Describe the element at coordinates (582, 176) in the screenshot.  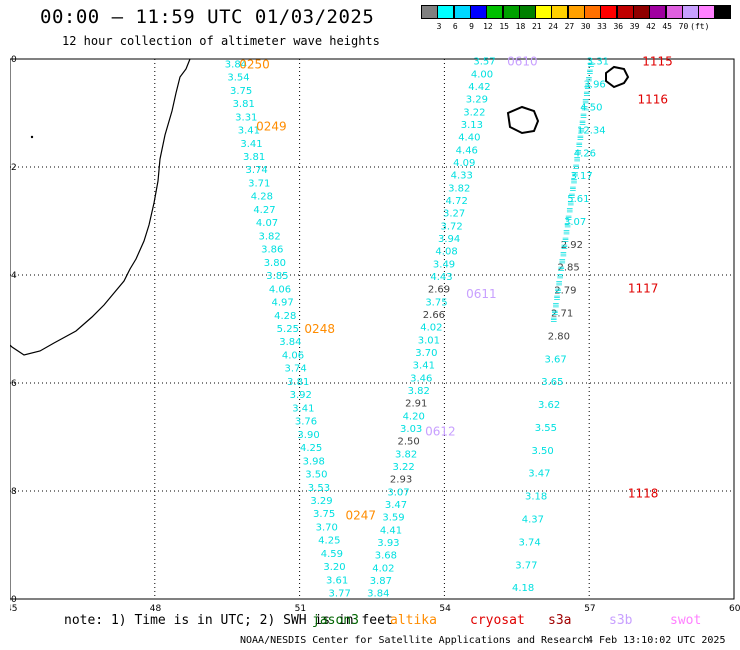
I see `swh-value-label: 3.17` at that location.